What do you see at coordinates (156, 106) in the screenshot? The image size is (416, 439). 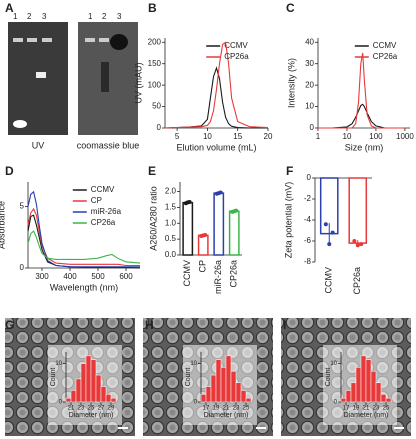 I see `y-tick-label: 50` at bounding box center [156, 106].